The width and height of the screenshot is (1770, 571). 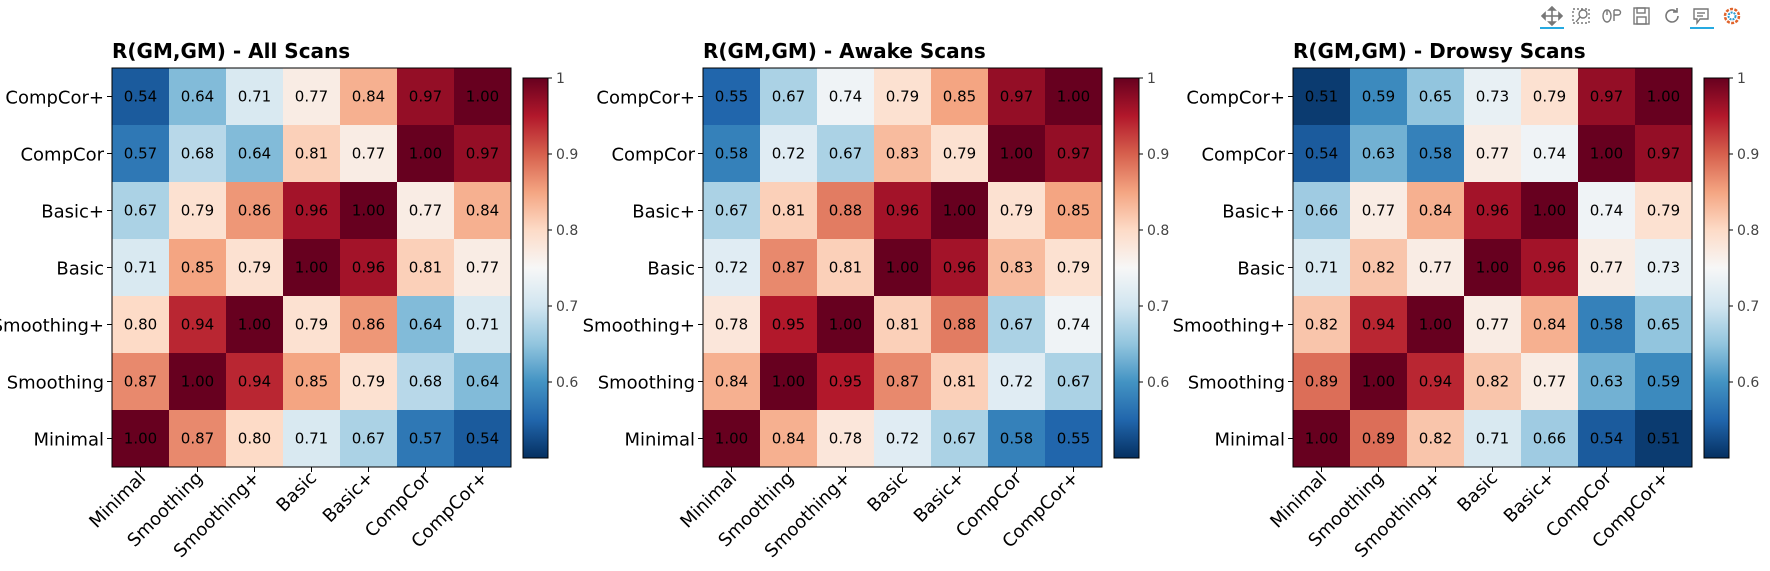 I want to click on pan-tool-button, so click(x=1552, y=17).